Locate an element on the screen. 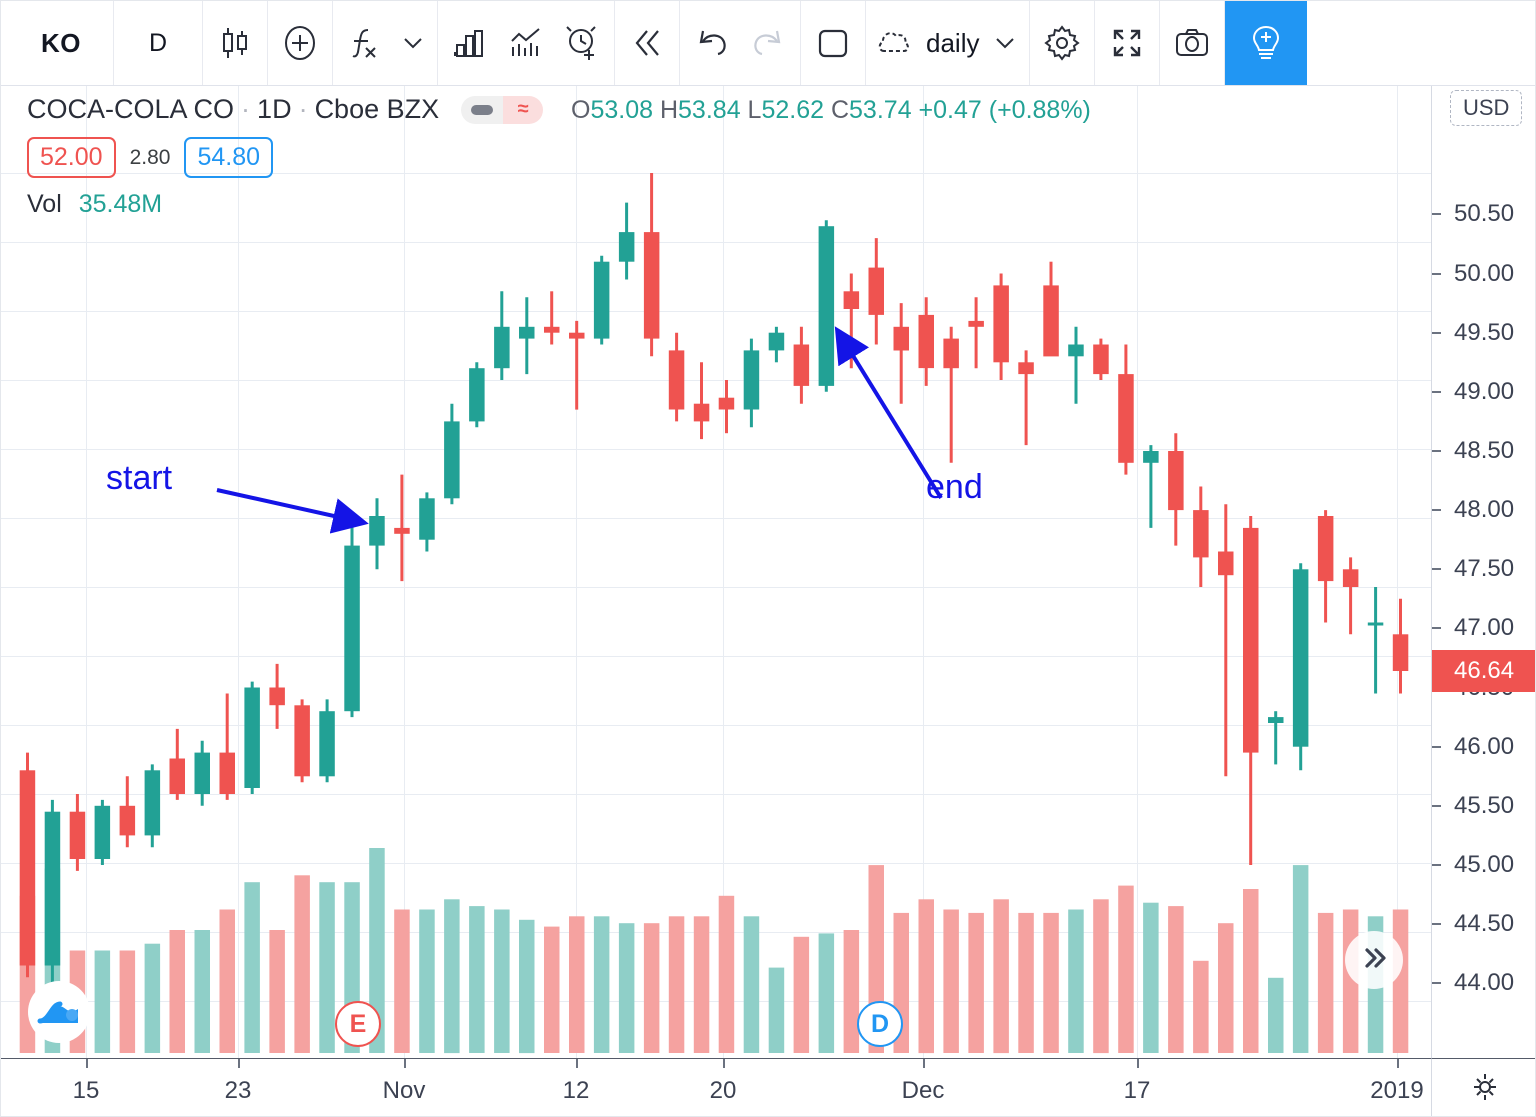  symbol-button: KO is located at coordinates (61, 42).